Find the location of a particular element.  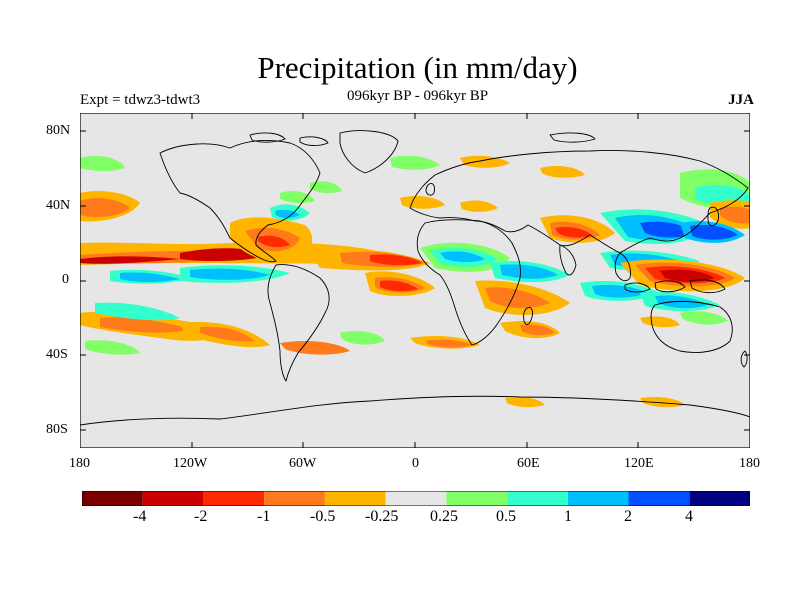

colorbar-label-8: 1 is located at coordinates (568, 516).